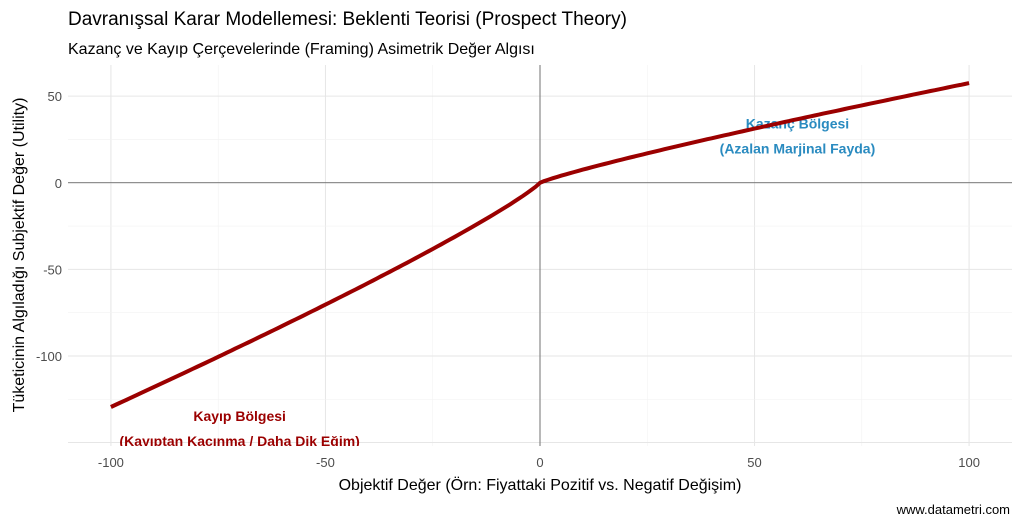  Describe the element at coordinates (239, 441) in the screenshot. I see `annotation-text: (Kayıptan Kaçınma / Daha Dik Eğim)` at that location.